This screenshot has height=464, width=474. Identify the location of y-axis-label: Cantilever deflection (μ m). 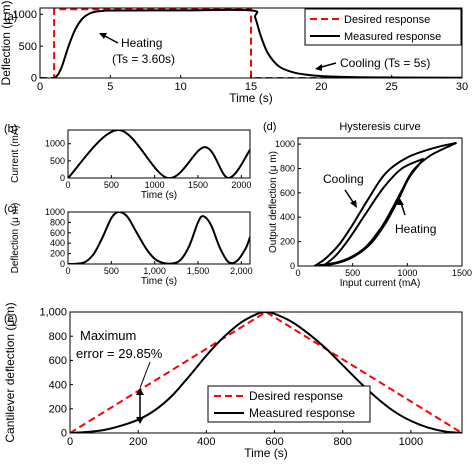
(10, 372).